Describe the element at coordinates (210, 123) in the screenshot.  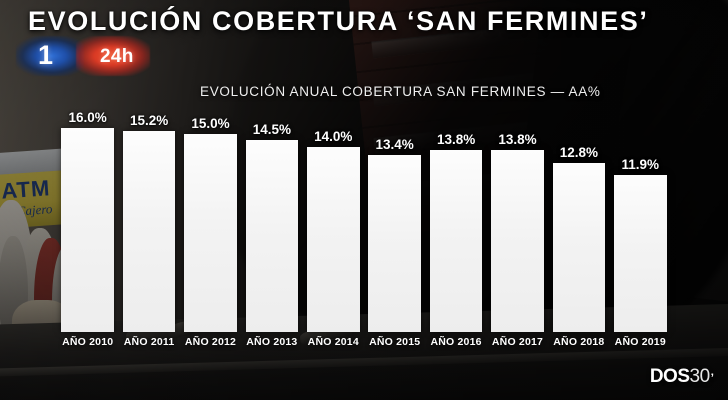
I see `bar-value-label: 15.0%` at that location.